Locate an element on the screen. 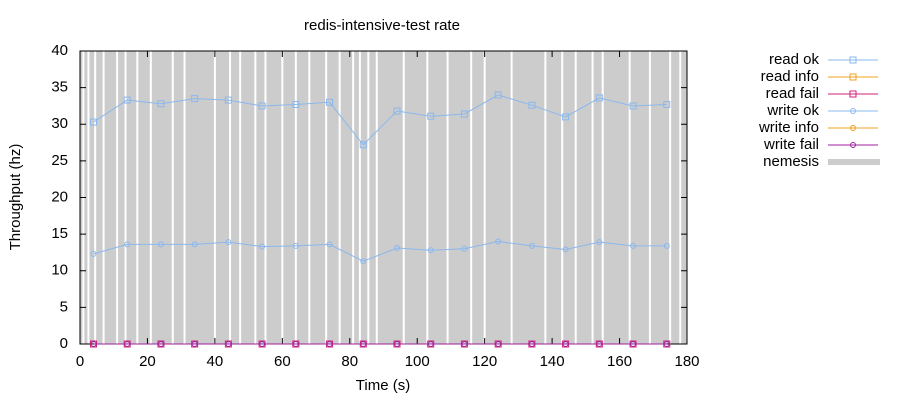  y-tick-label: 20 is located at coordinates (59, 196).